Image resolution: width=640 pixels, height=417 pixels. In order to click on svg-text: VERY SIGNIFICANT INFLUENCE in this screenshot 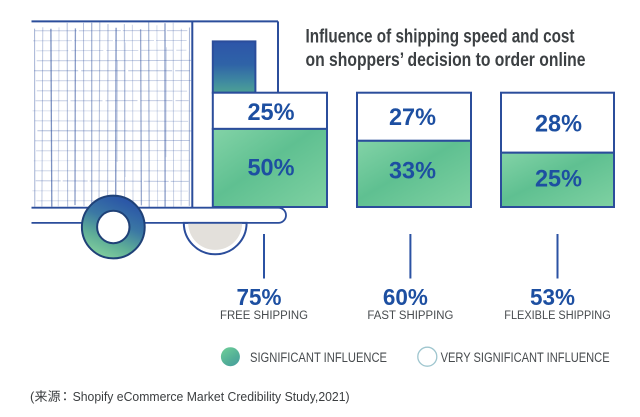, I will do `click(525, 357)`.